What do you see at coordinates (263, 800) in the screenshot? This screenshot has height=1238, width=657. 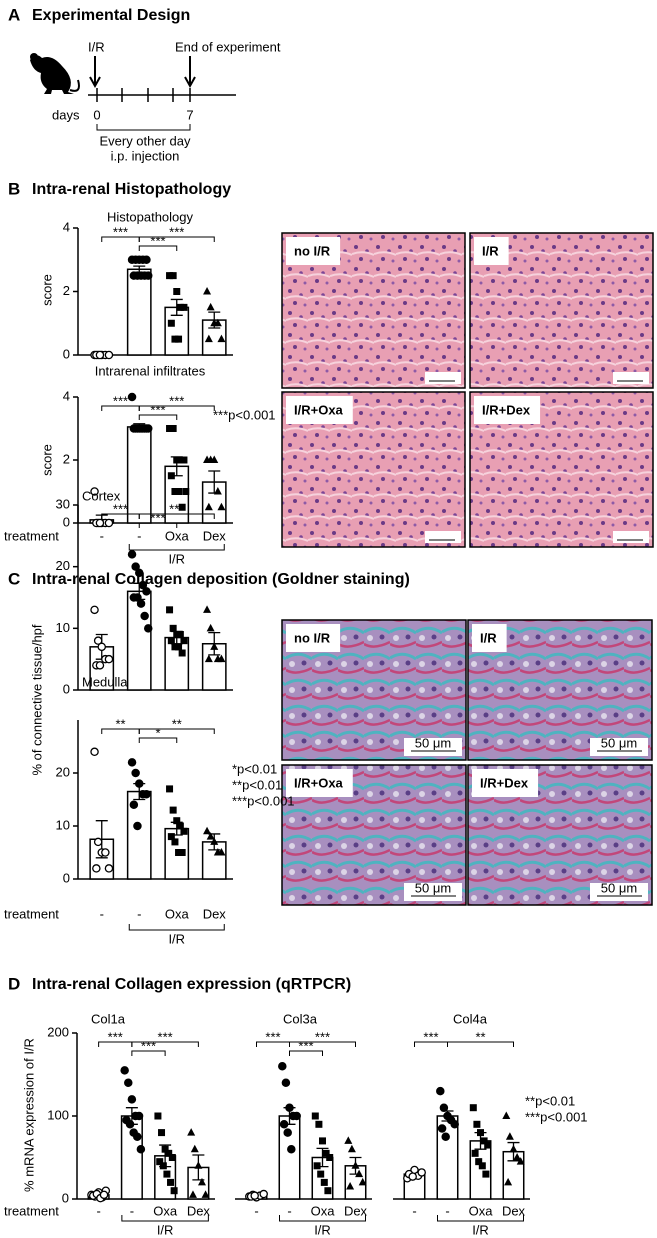 I see `annotation: ***p<0.001` at bounding box center [263, 800].